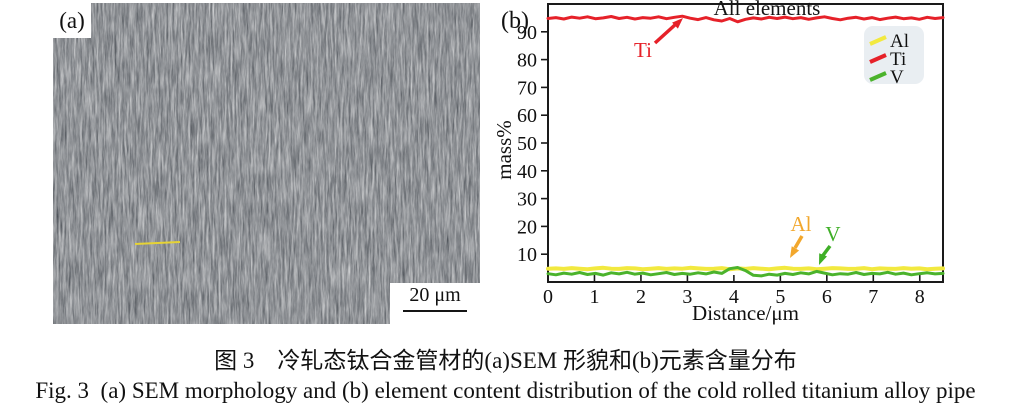  I want to click on x-tick-label: 7, so click(873, 297).